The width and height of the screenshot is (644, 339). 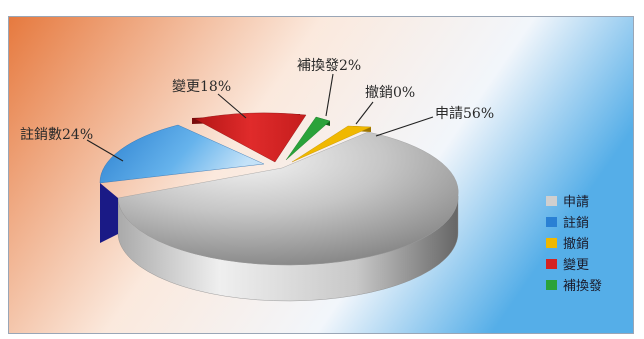 I want to click on legend-swatch-biangeng, so click(x=551, y=264).